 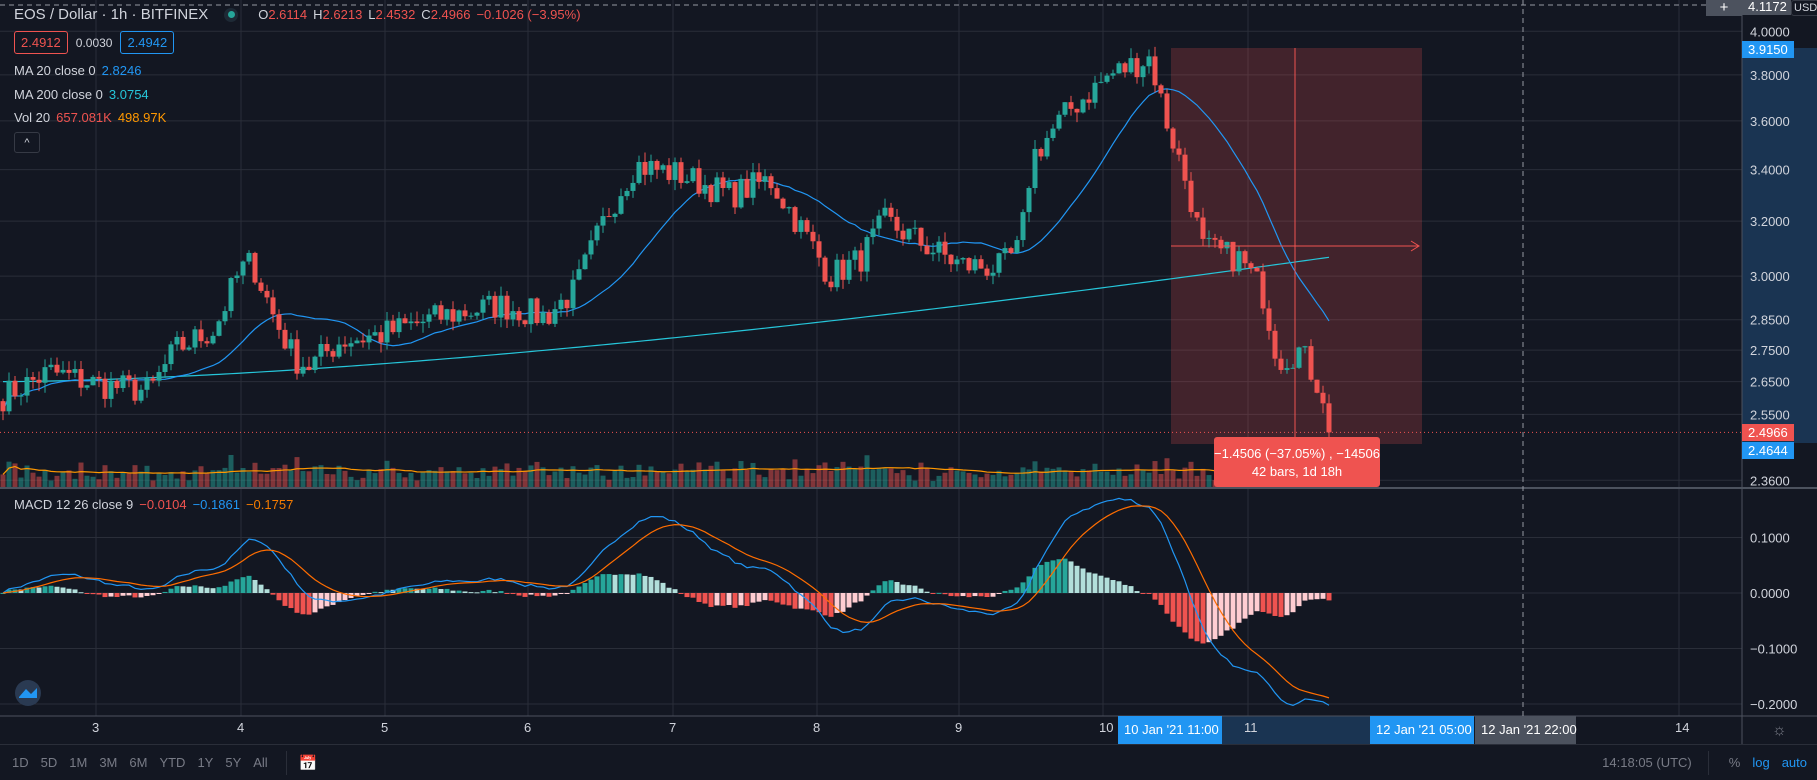 I want to click on range-button-1d: 1D, so click(x=20, y=762).